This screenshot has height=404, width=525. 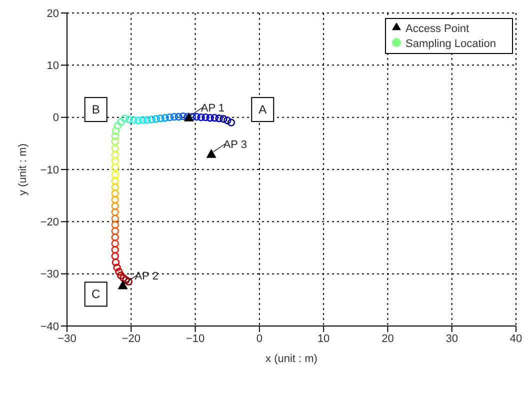 What do you see at coordinates (323, 338) in the screenshot?
I see `x-tick-label: 10` at bounding box center [323, 338].